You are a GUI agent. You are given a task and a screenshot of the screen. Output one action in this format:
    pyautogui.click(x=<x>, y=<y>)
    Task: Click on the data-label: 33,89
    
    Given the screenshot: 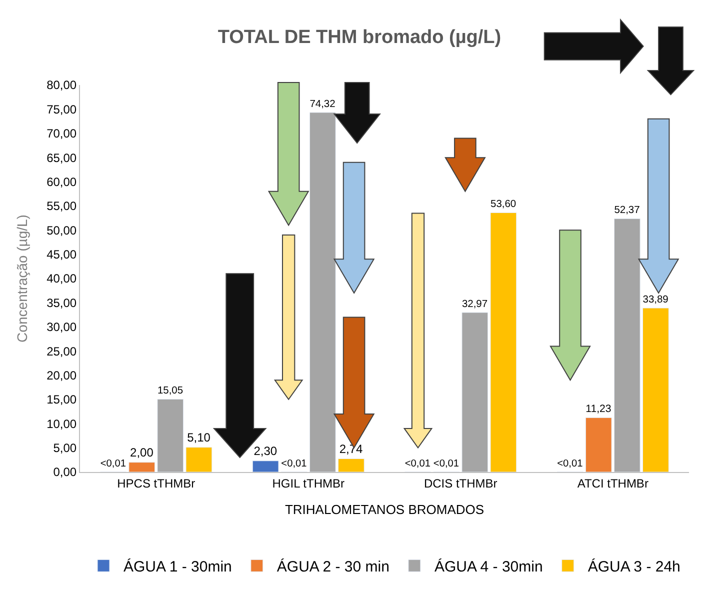 What is the action you would take?
    pyautogui.click(x=655, y=300)
    